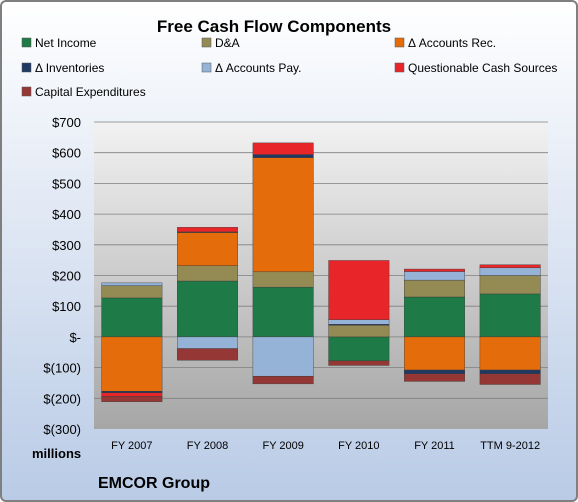  Describe the element at coordinates (66, 153) in the screenshot. I see `y-tick-label: $600` at that location.